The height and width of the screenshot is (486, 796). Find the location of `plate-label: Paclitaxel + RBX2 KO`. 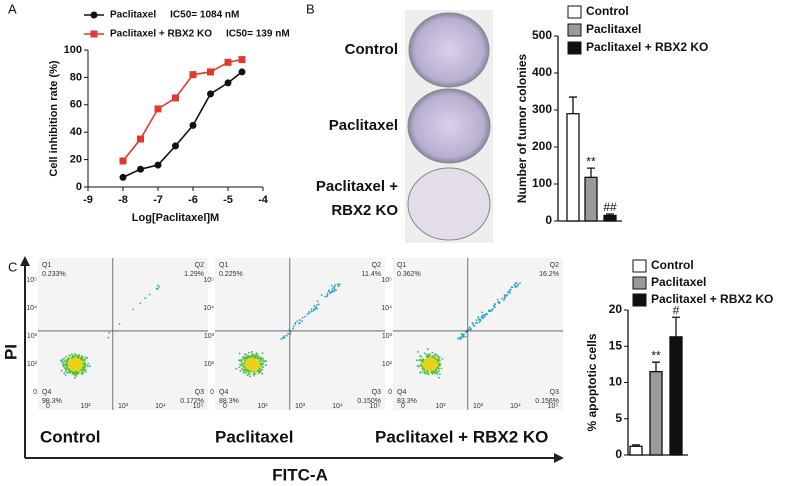

plate-label: Paclitaxel + RBX2 KO is located at coordinates (357, 198).